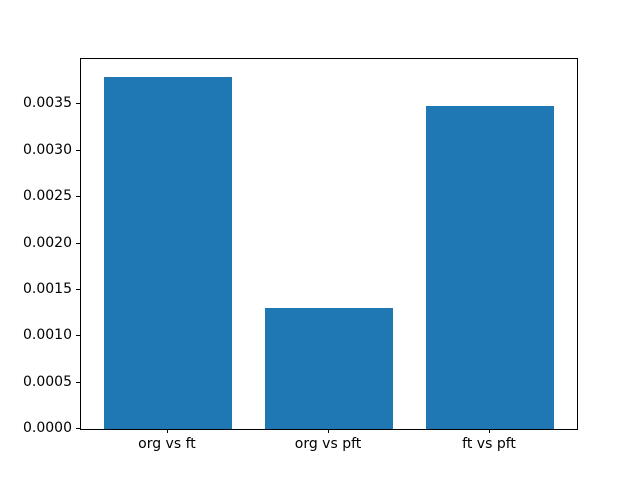  I want to click on y-tick-label: 0.0015, so click(47, 288).